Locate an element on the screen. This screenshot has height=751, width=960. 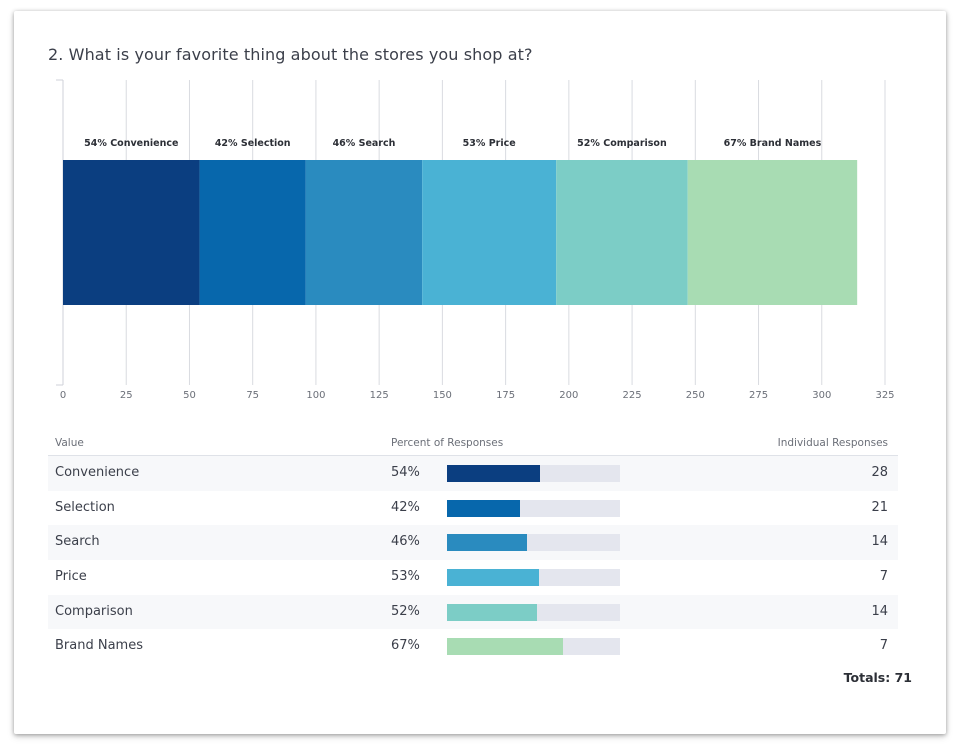
x-tick-label: 325 is located at coordinates (884, 395).